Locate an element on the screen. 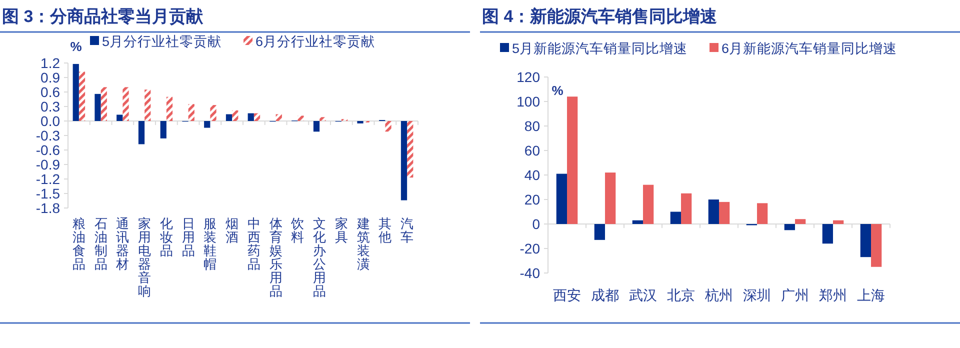  y-tick-label: 0.0 is located at coordinates (50, 121).